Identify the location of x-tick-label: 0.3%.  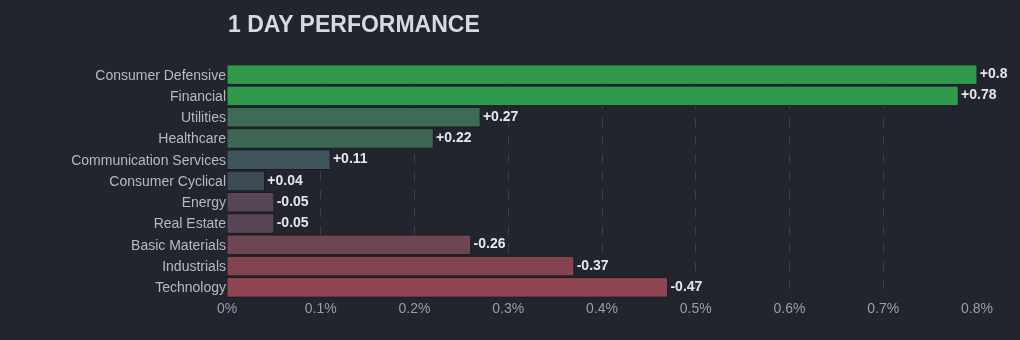
(508, 308).